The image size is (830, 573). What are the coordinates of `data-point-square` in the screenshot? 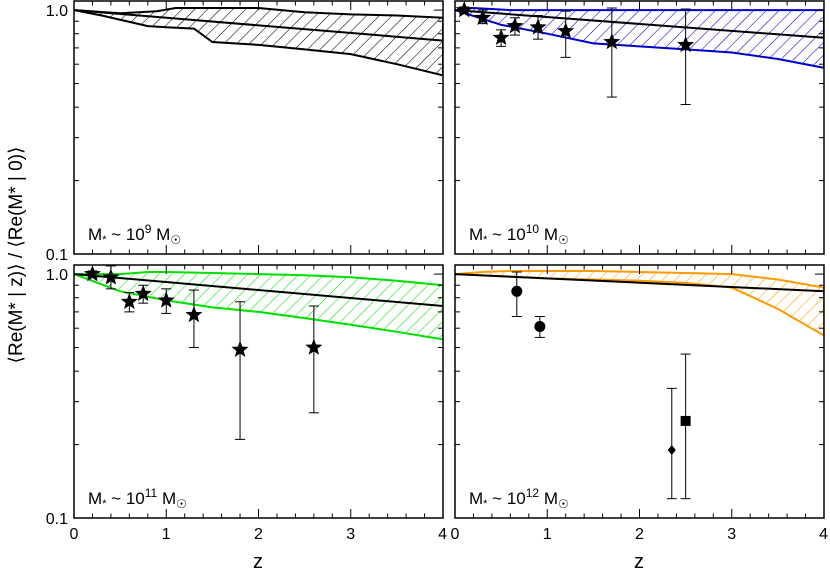 It's located at (685, 426).